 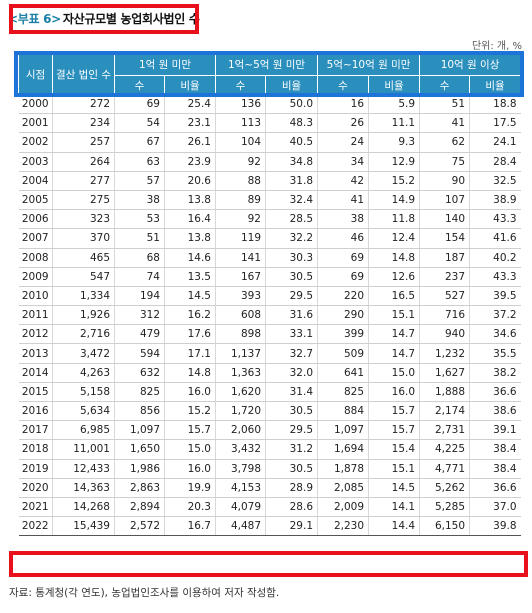 I want to click on value-cell: 275, so click(x=83, y=200).